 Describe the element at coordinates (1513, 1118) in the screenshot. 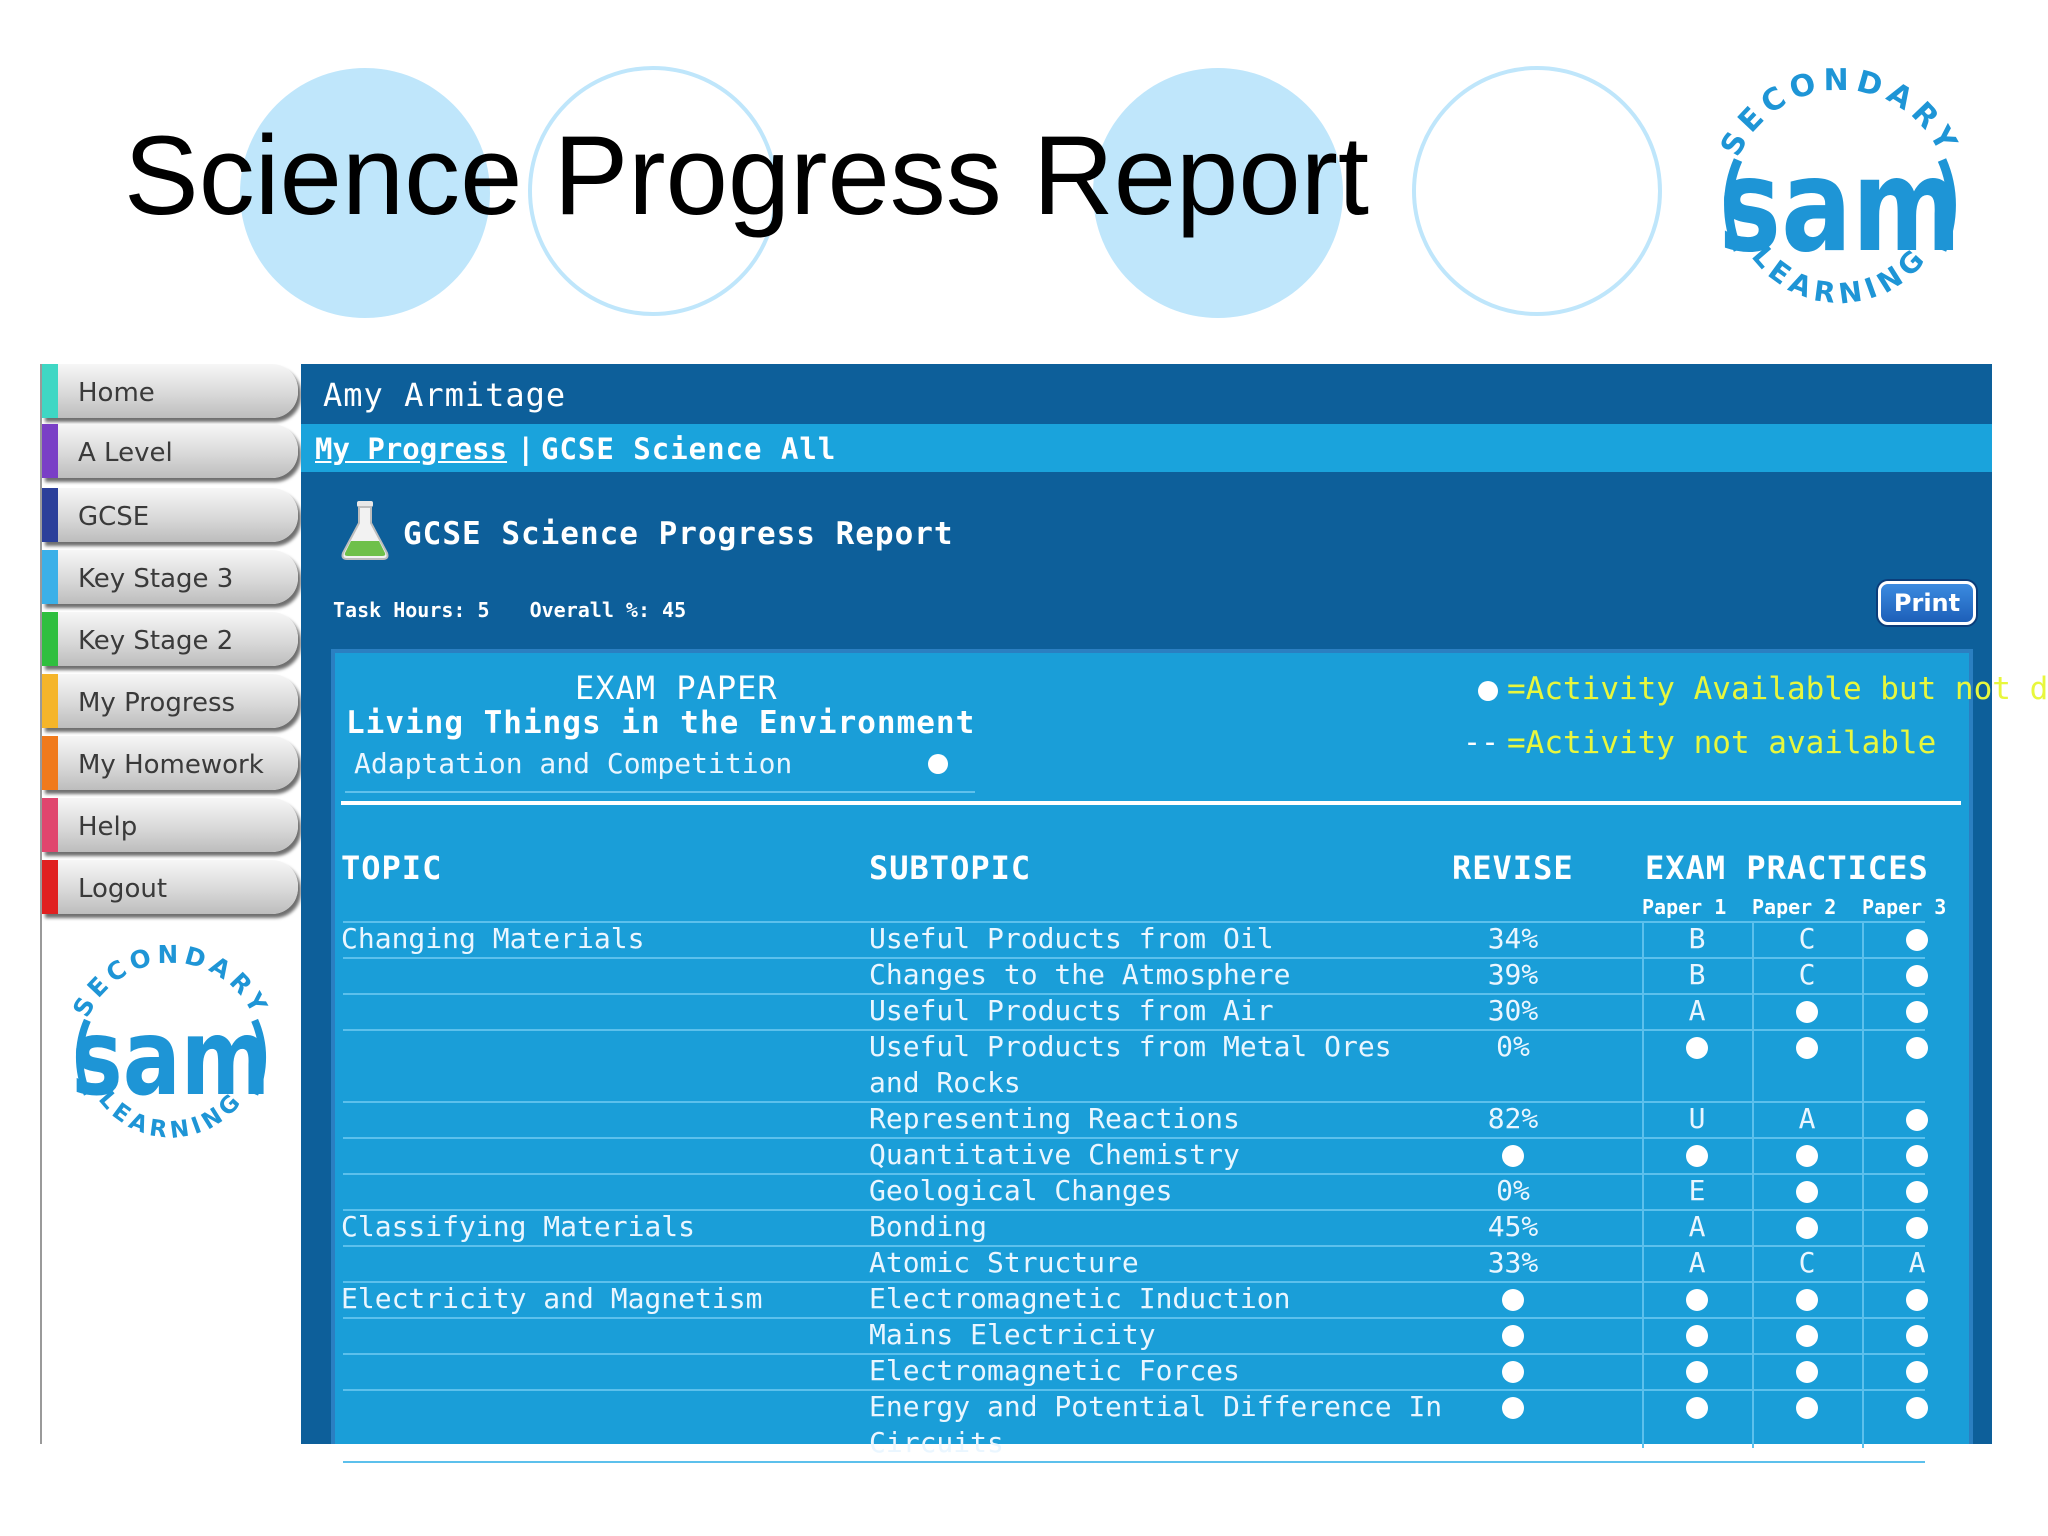

I see `revise-cell: 82%` at that location.